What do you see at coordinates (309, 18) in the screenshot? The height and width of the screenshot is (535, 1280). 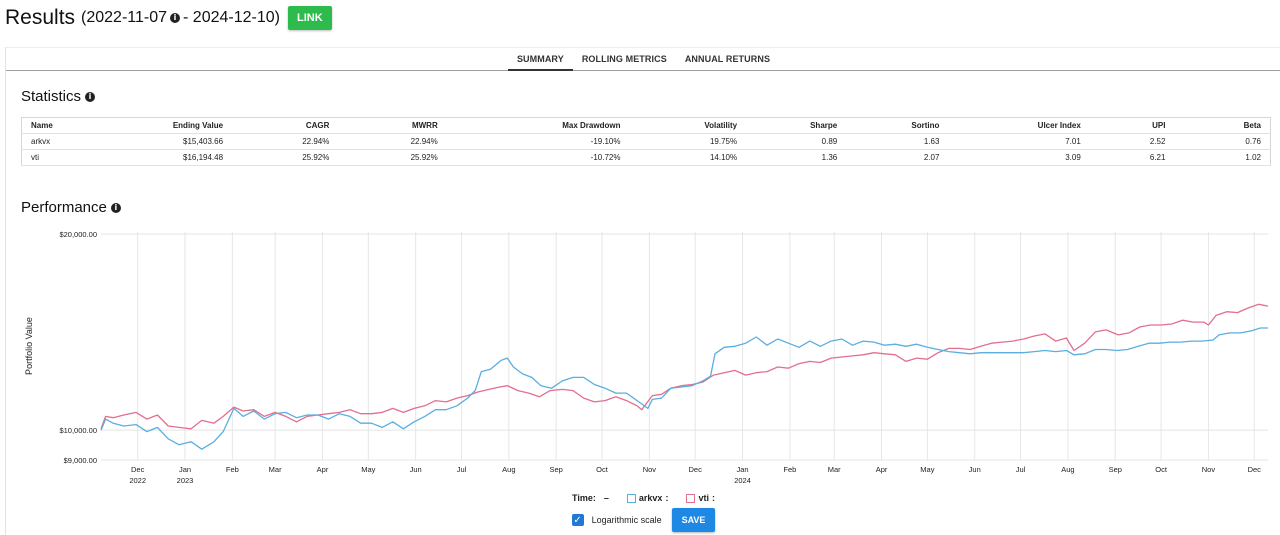 I see `link-button: LINK` at bounding box center [309, 18].